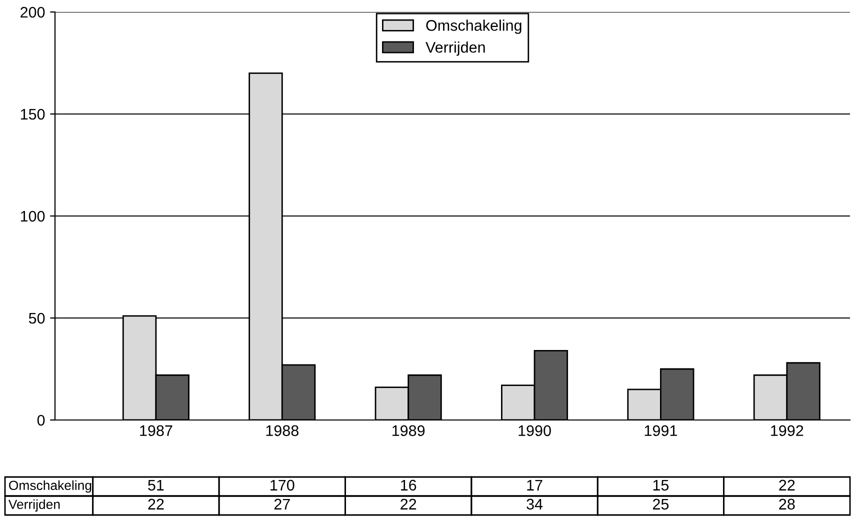 This screenshot has width=854, height=519. Describe the element at coordinates (36, 318) in the screenshot. I see `y-tick-label: 50` at that location.